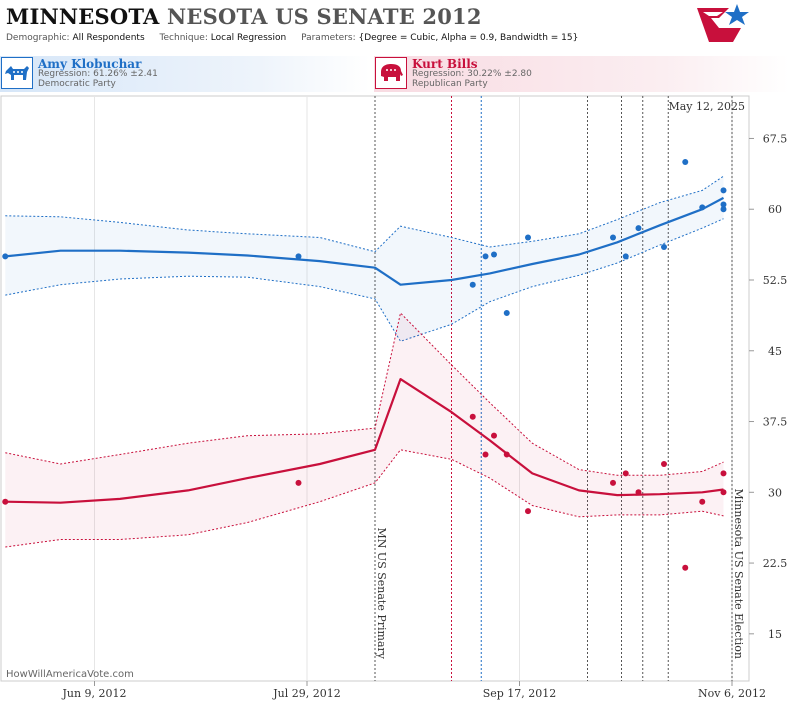 Image resolution: width=789 pixels, height=704 pixels. Describe the element at coordinates (381, 594) in the screenshot. I see `event-label: MN US Senate Primary` at that location.